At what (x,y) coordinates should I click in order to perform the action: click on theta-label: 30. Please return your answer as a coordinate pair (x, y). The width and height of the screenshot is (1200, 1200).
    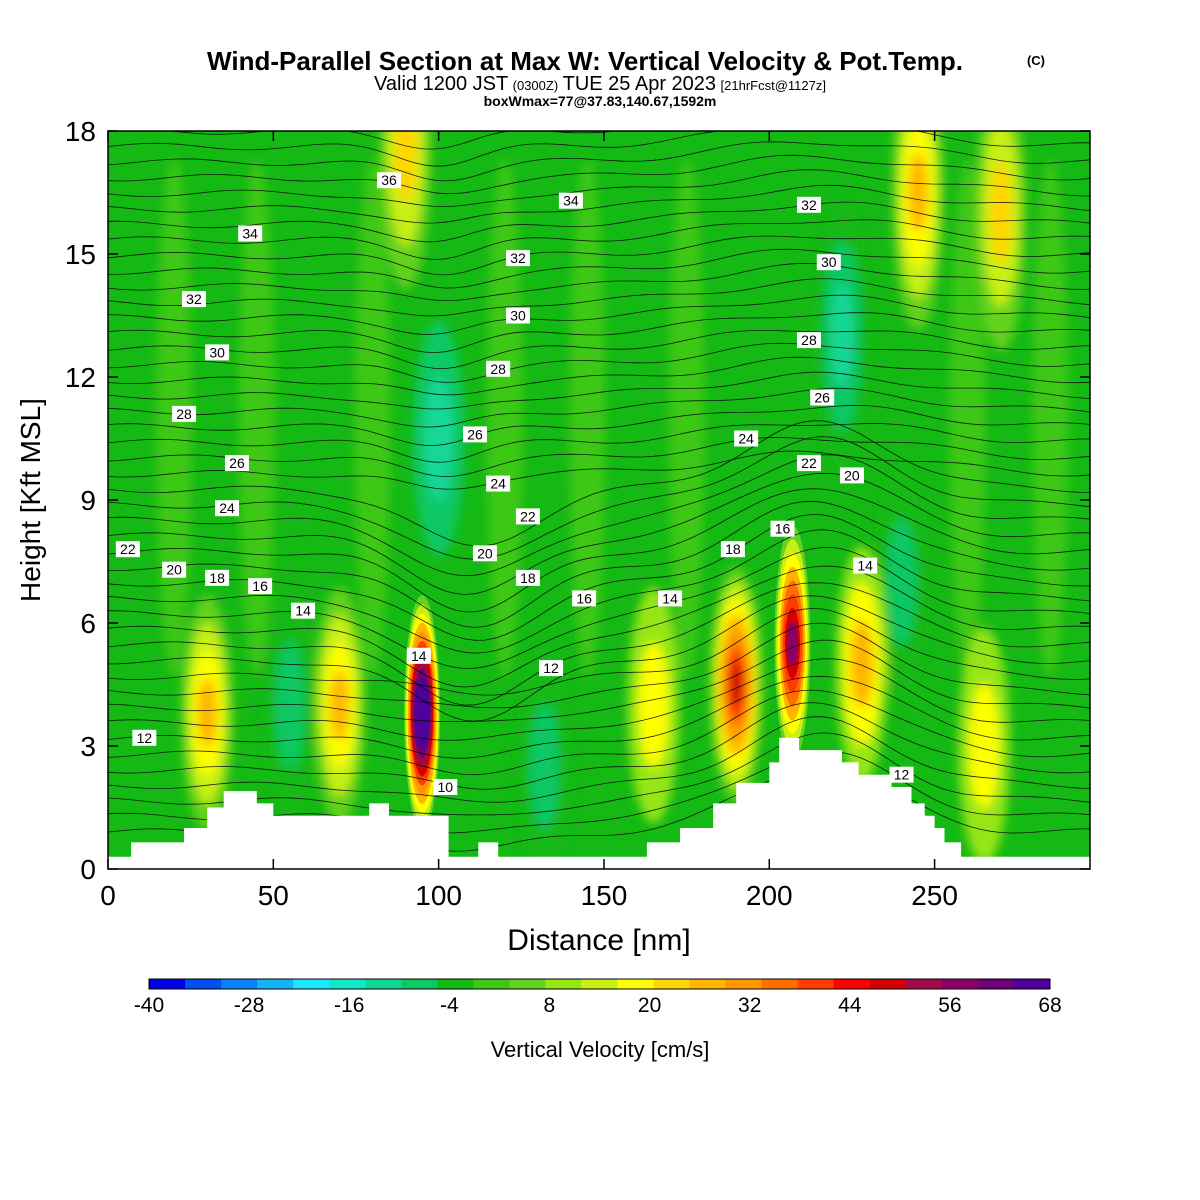
    Looking at the image, I should click on (828, 262).